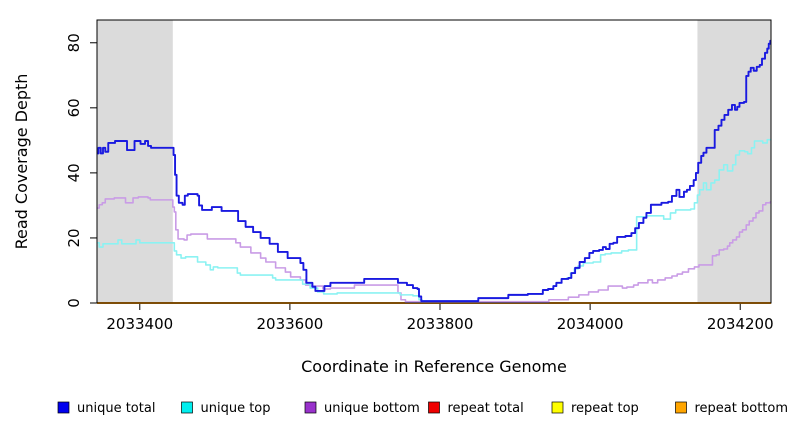 The width and height of the screenshot is (792, 432). I want to click on y-tick-label: 20, so click(74, 237).